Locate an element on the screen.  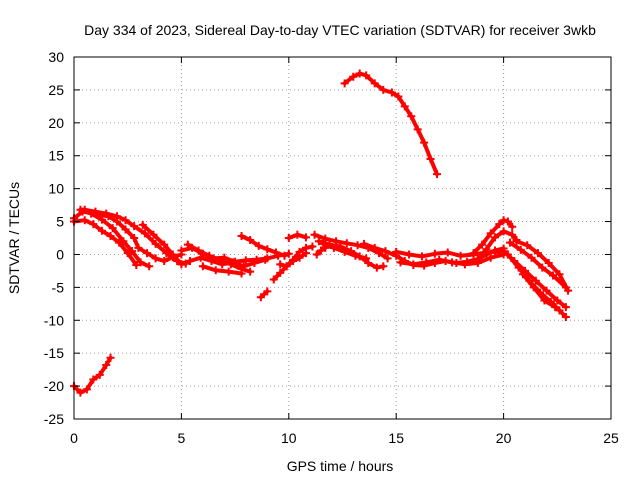
x-tick-label: 5 is located at coordinates (182, 438).